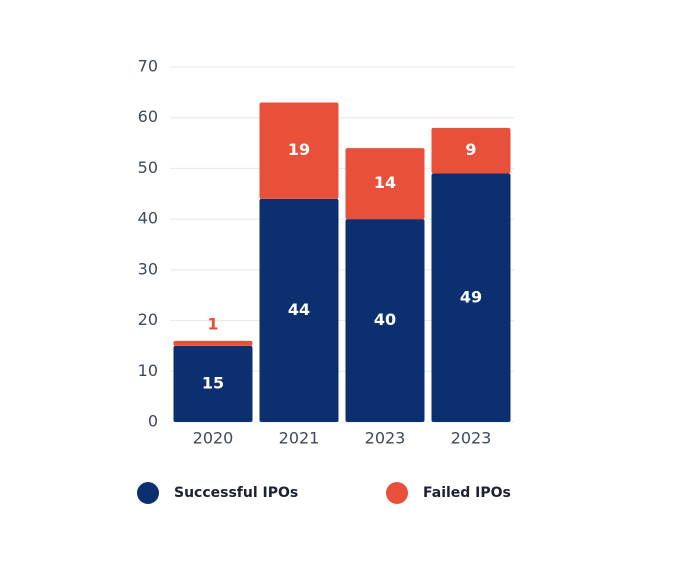 The height and width of the screenshot is (578, 700). Describe the element at coordinates (153, 421) in the screenshot. I see `y-tick-label: 0` at that location.